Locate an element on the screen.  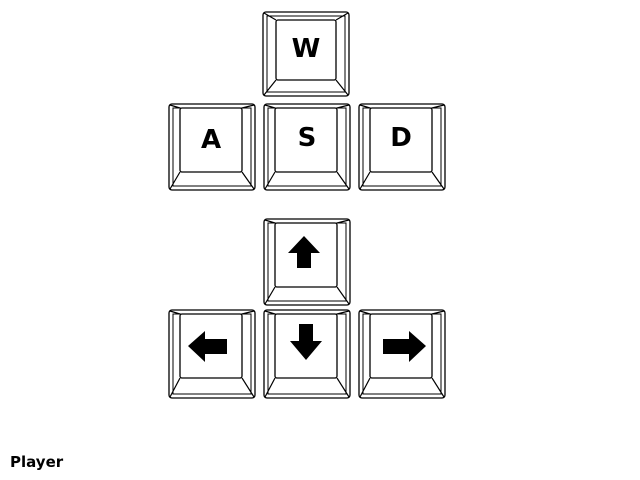
key-arrow-down is located at coordinates (307, 354).